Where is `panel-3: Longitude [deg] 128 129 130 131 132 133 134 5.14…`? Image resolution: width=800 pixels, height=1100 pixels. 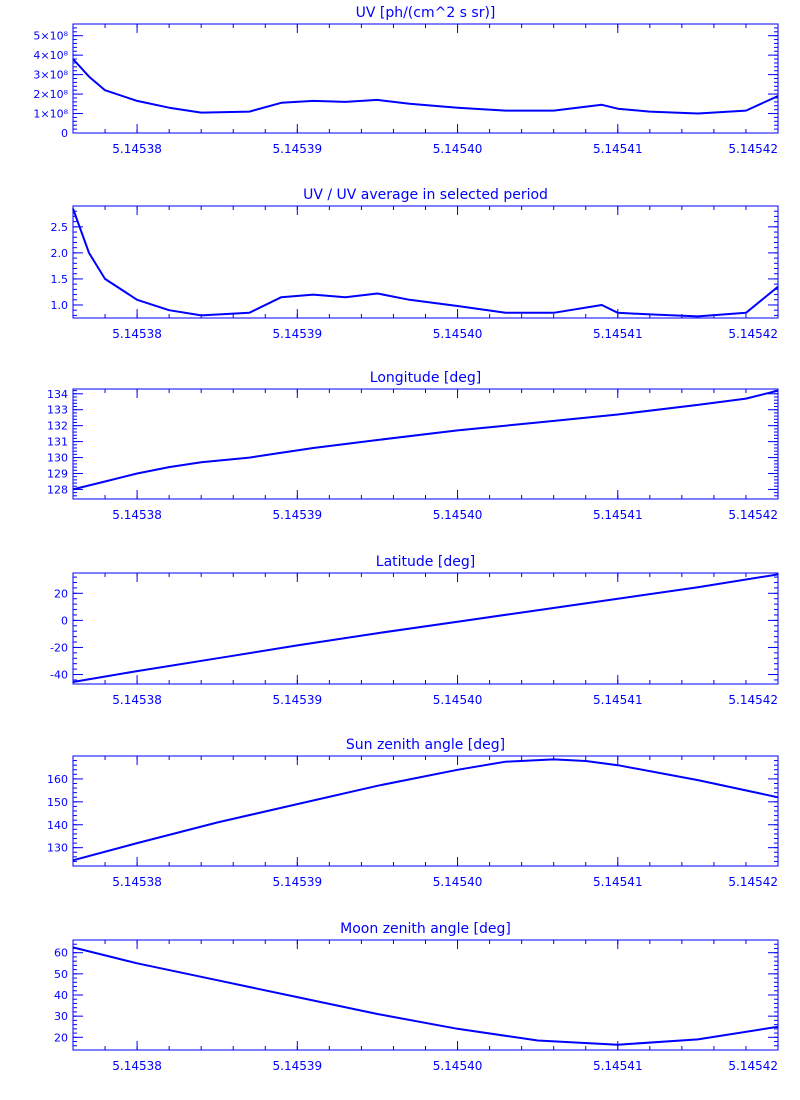
panel-3: Longitude [deg] 128 129 130 131 132 133 134 5.14… is located at coordinates (413, 446).